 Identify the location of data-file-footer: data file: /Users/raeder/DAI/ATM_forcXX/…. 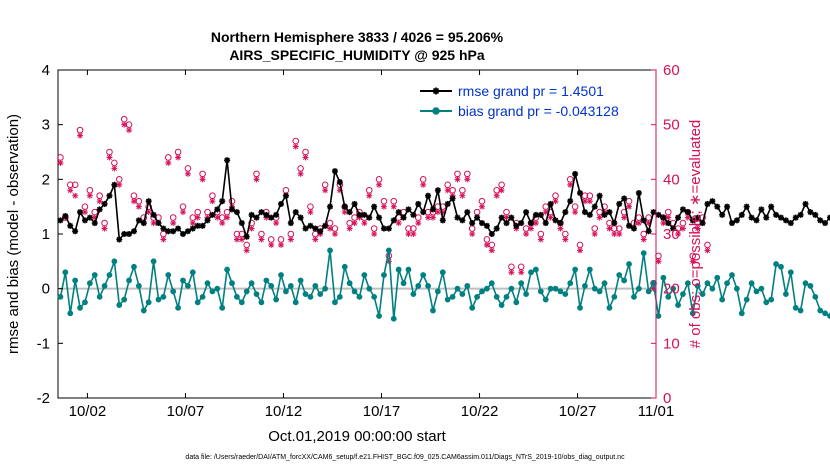
(405, 457).